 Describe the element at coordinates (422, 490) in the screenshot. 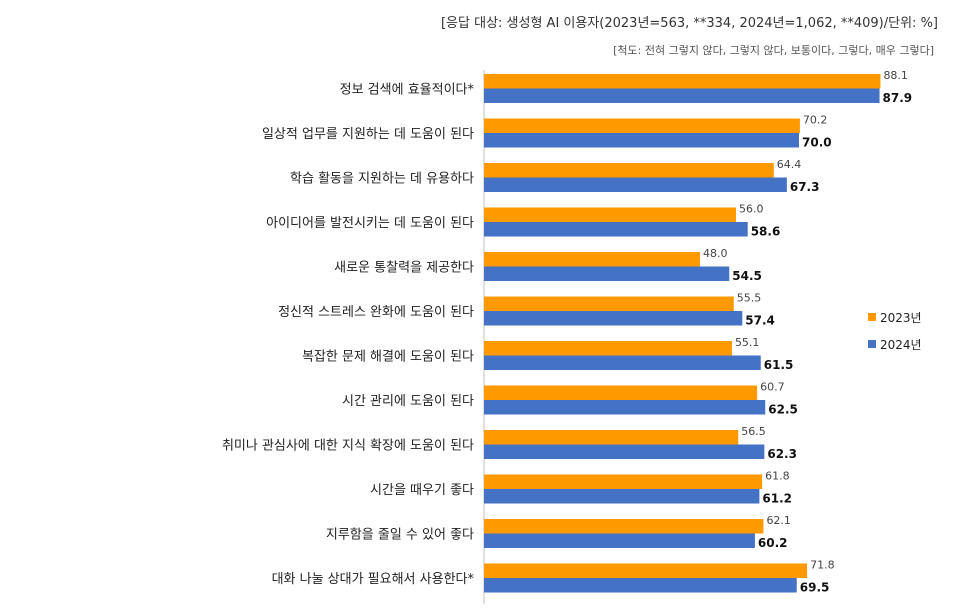

I see `category-label: 시간을 때우기 좋다` at that location.